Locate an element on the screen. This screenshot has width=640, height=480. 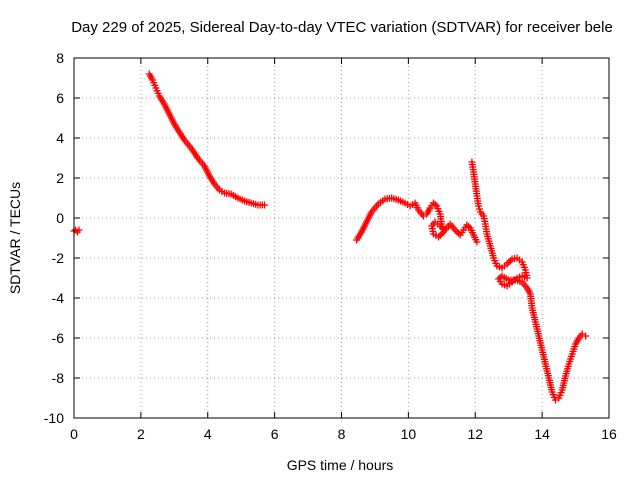
y-axis-label: SDTVAR / TECUs is located at coordinates (15, 238).